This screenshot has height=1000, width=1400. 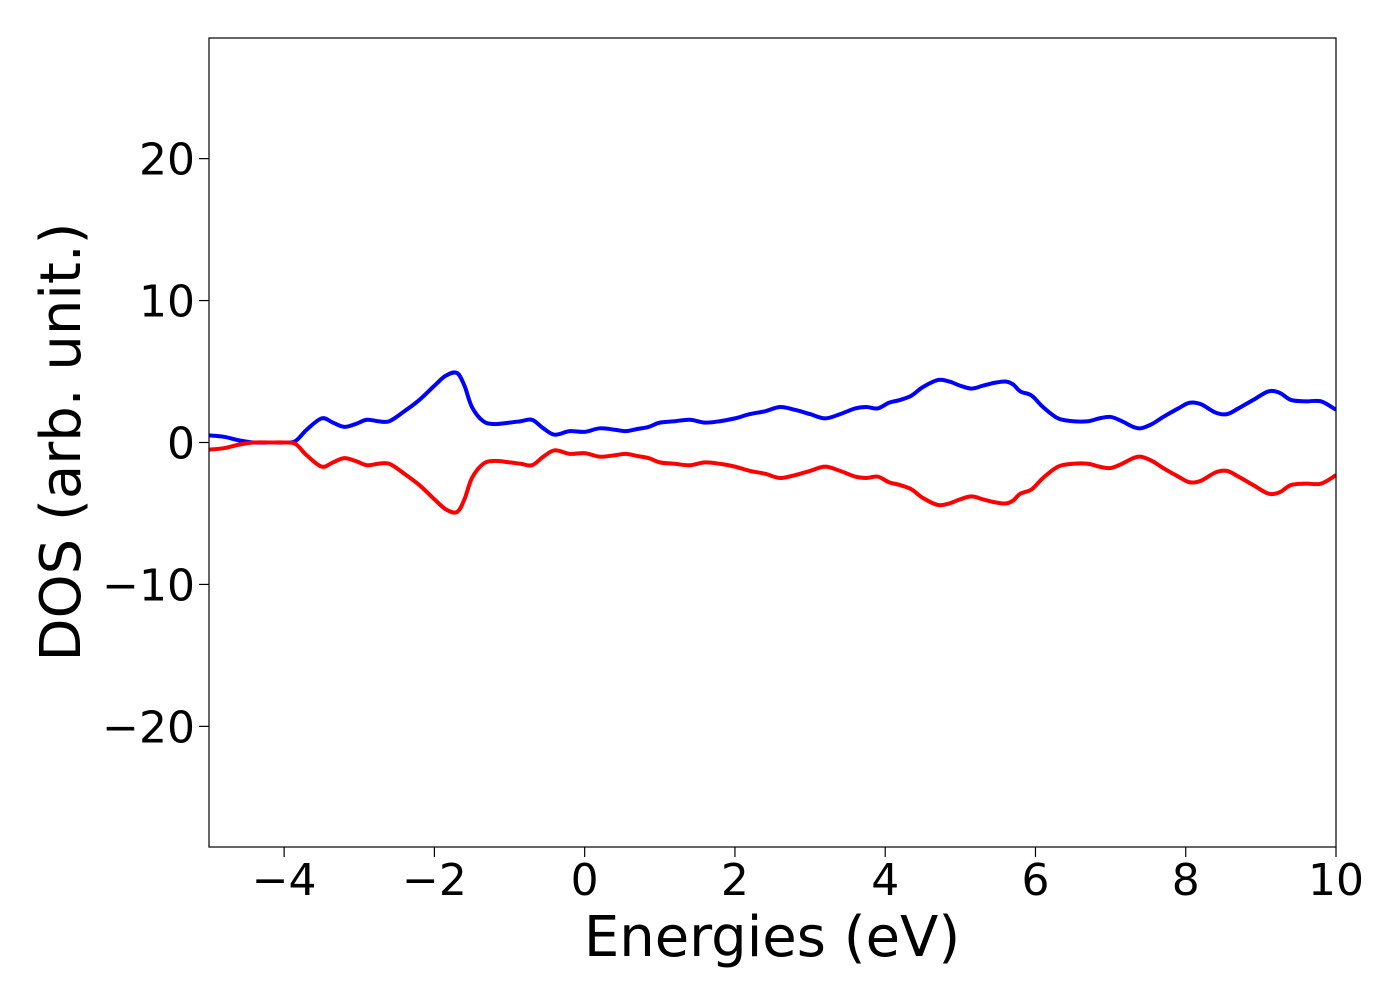 What do you see at coordinates (1336, 880) in the screenshot?
I see `x-tick-label: 10` at bounding box center [1336, 880].